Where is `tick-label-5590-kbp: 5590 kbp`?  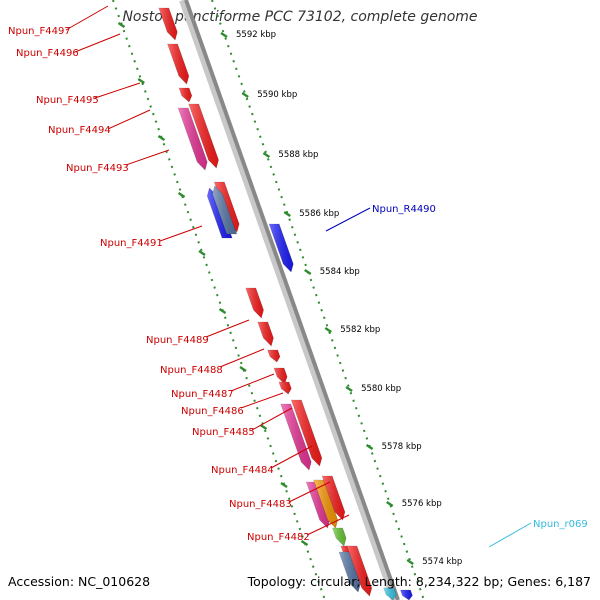
tick-label-5590-kbp: 5590 kbp is located at coordinates (277, 95).